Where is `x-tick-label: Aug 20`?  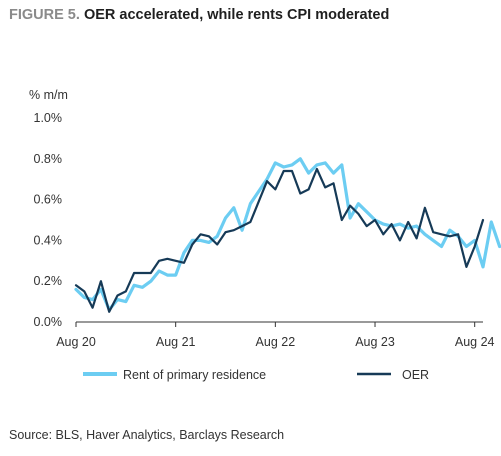
x-tick-label: Aug 20 is located at coordinates (76, 342).